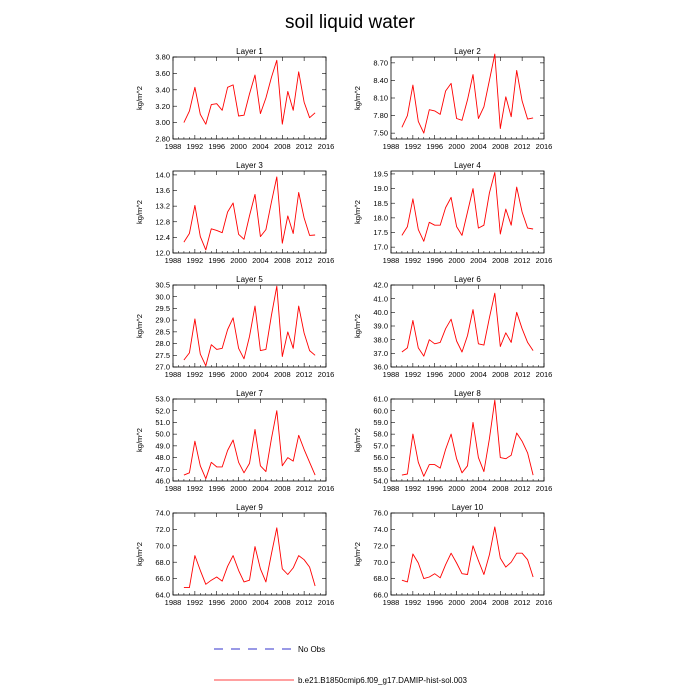 This screenshot has height=700, width=700. I want to click on y-tick-label: 19.5, so click(380, 174).